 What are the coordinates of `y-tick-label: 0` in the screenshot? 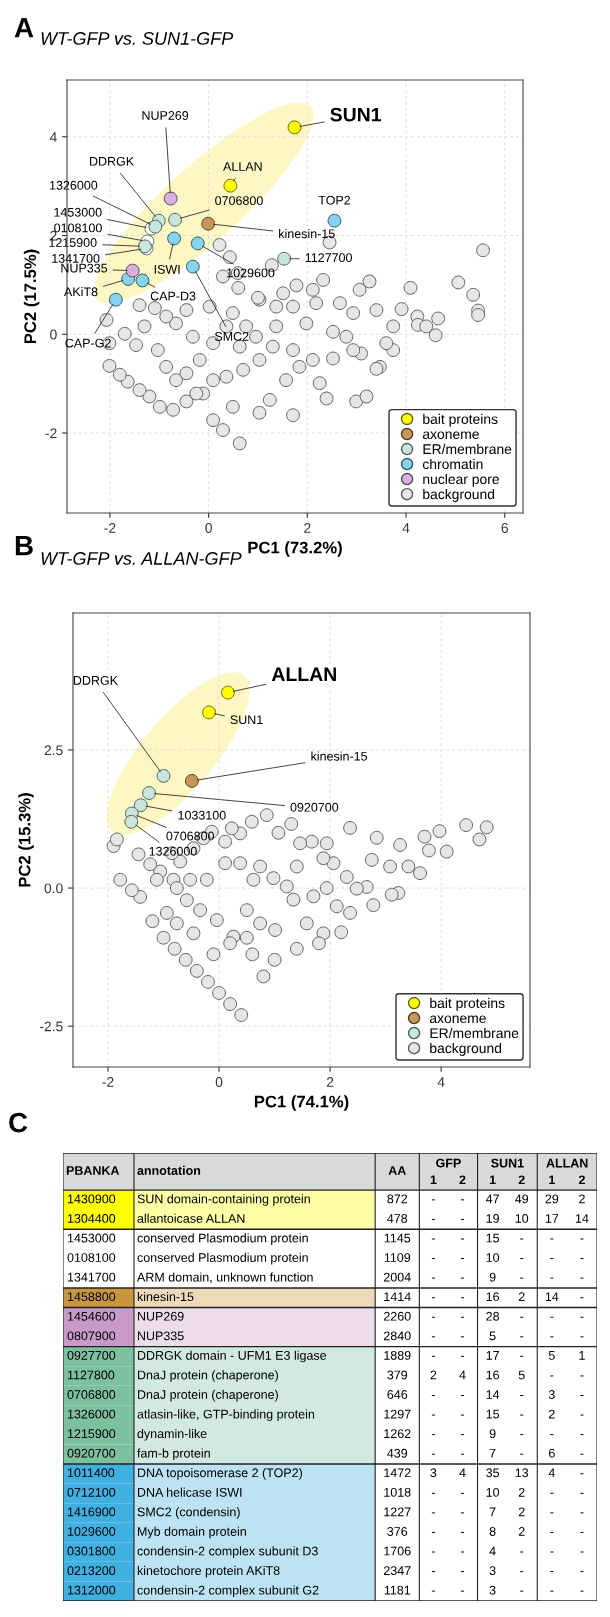 It's located at (53, 334).